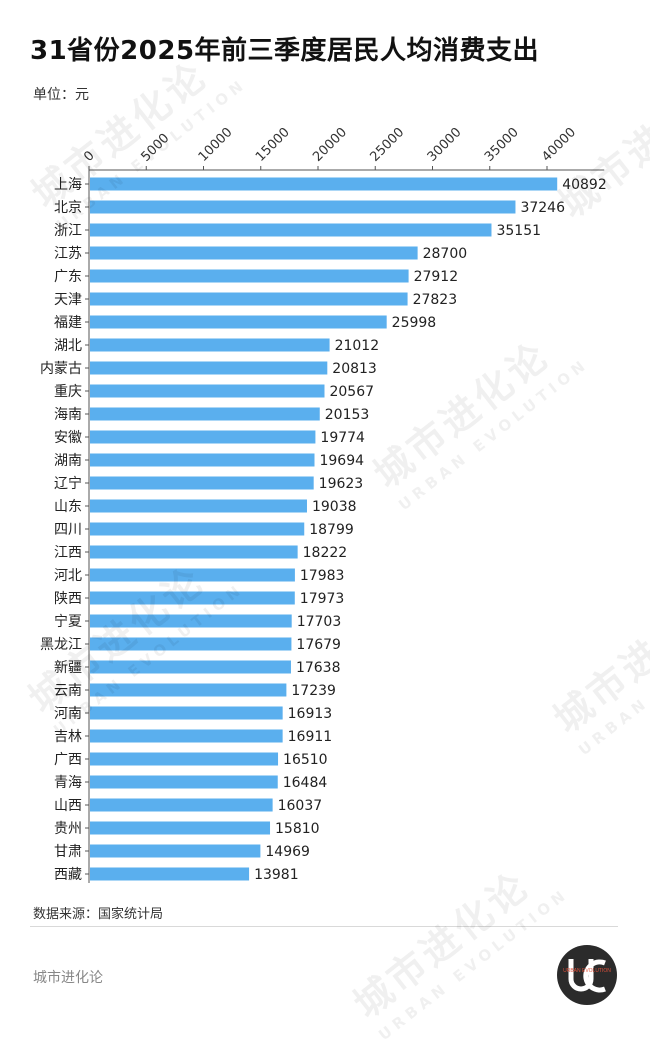  I want to click on bar-value-label: 19694, so click(341, 461).